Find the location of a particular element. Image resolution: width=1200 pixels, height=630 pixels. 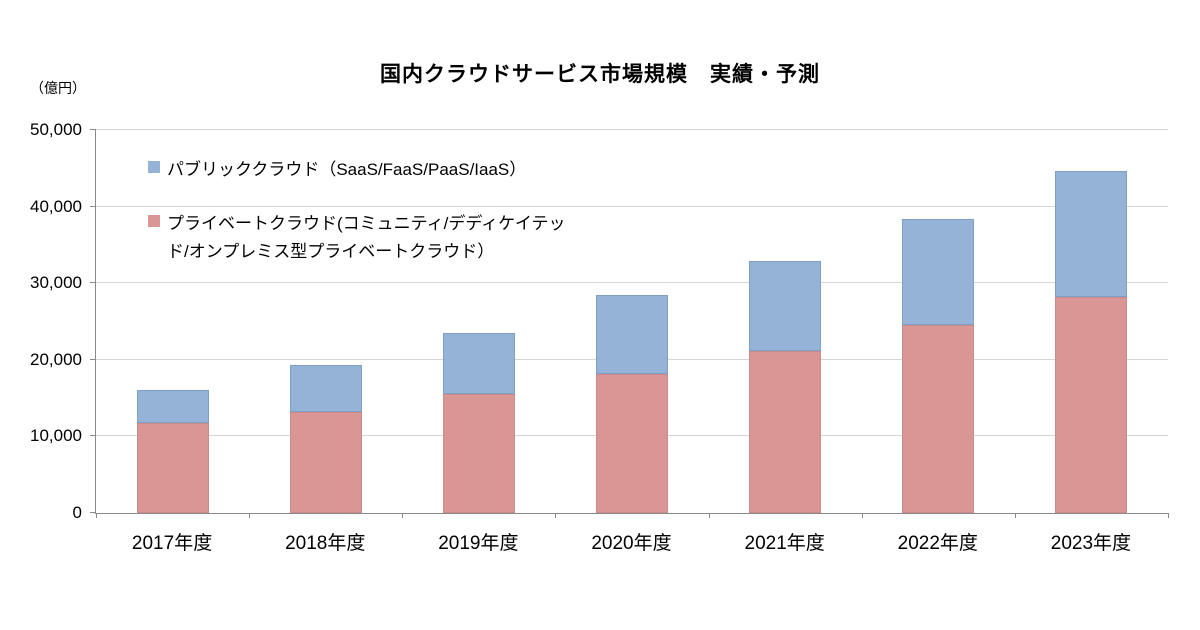

x-tick-label: 2023年度 is located at coordinates (1091, 543).